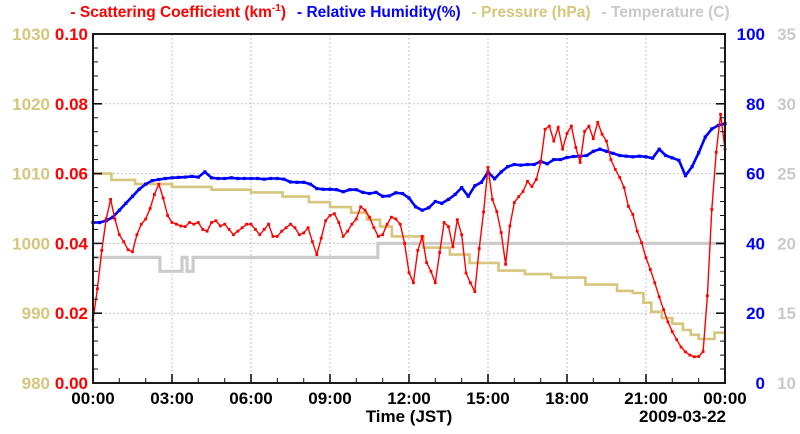 The image size is (800, 434). Describe the element at coordinates (283, 12) in the screenshot. I see `legend-label-scattering-close: )` at that location.